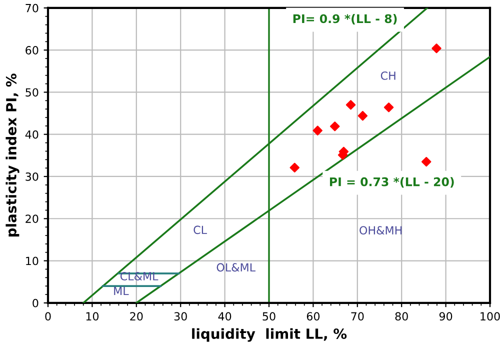 This screenshot has height=345, width=500. I want to click on x-tick-label: 100, so click(490, 316).